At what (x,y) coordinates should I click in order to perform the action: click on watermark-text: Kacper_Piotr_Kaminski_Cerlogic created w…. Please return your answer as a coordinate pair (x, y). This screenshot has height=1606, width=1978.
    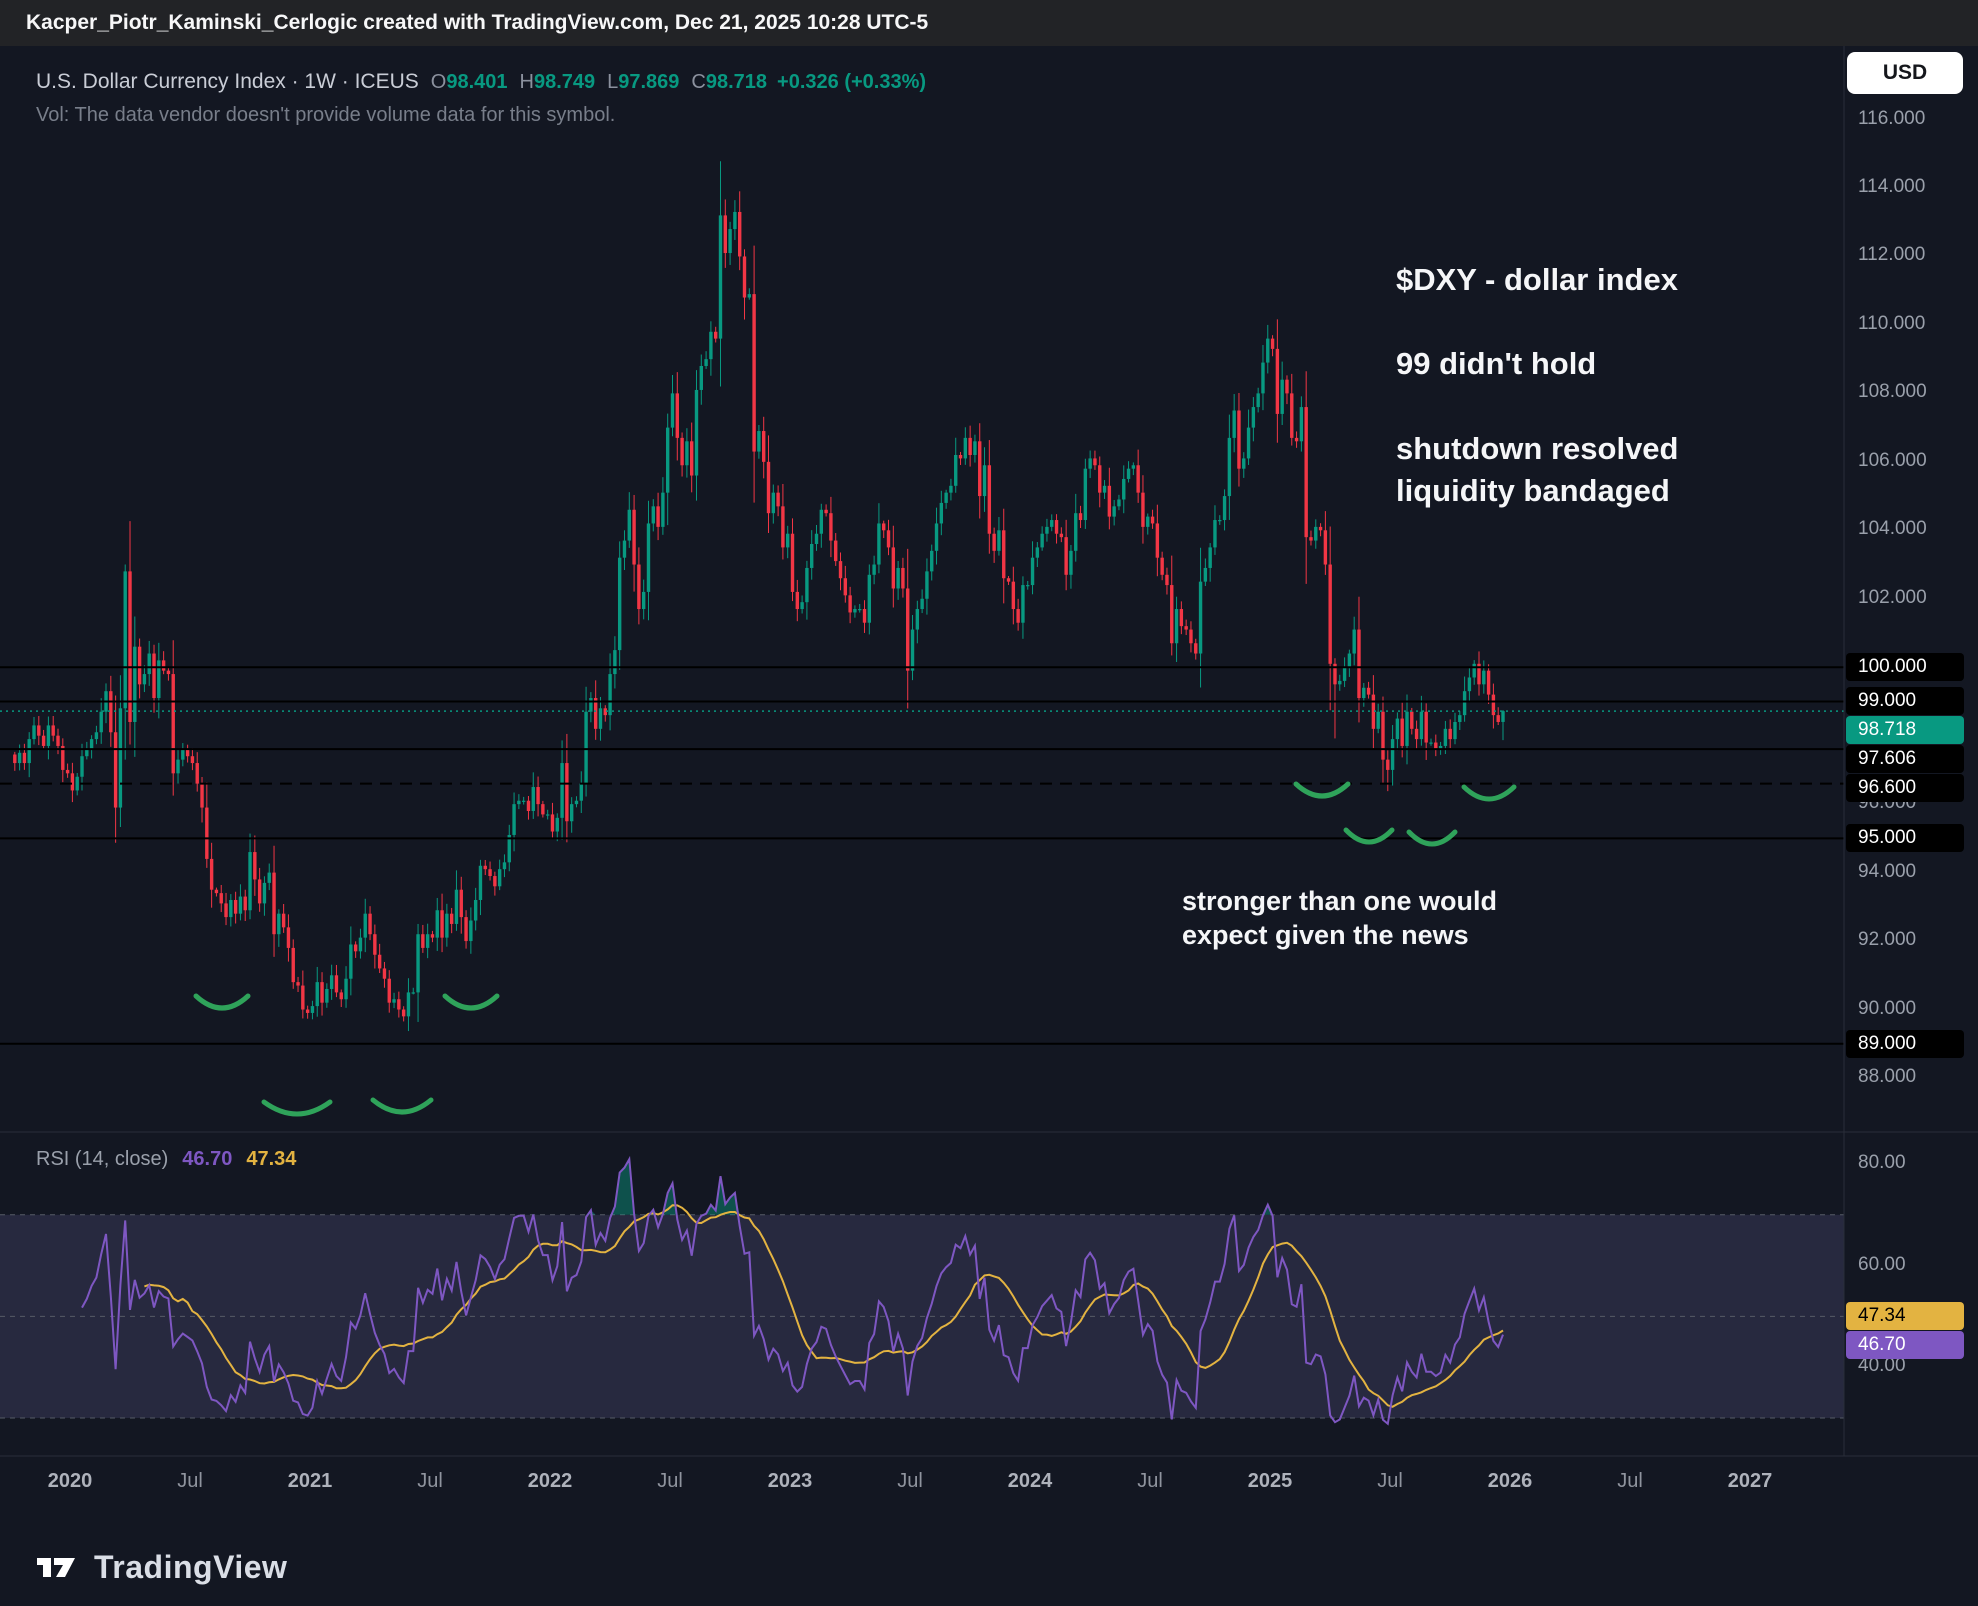
    Looking at the image, I should click on (477, 22).